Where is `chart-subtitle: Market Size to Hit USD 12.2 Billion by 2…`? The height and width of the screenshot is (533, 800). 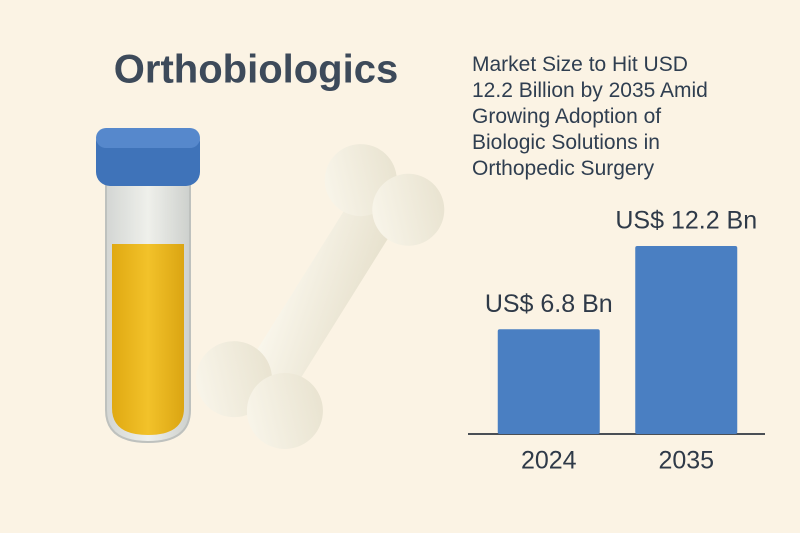 chart-subtitle: Market Size to Hit USD 12.2 Billion by 2… is located at coordinates (590, 116).